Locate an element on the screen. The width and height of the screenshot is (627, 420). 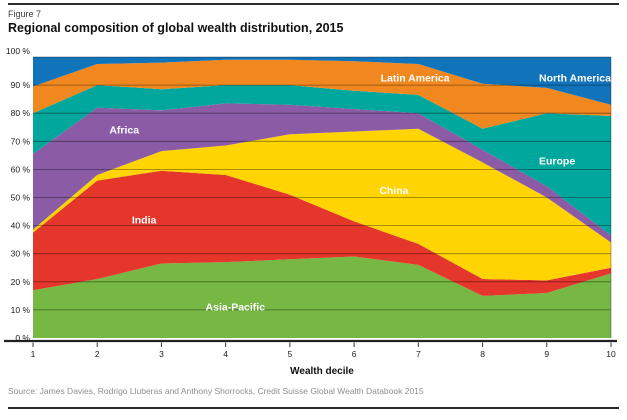
y-tick-label-60: 60 % is located at coordinates (21, 169).